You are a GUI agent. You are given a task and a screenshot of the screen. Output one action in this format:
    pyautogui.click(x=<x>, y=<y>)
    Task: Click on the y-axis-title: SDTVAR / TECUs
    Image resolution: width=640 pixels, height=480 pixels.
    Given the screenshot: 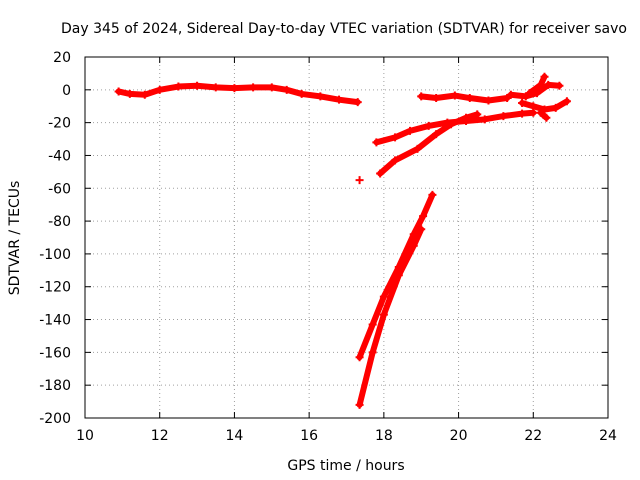 What is the action you would take?
    pyautogui.click(x=15, y=238)
    